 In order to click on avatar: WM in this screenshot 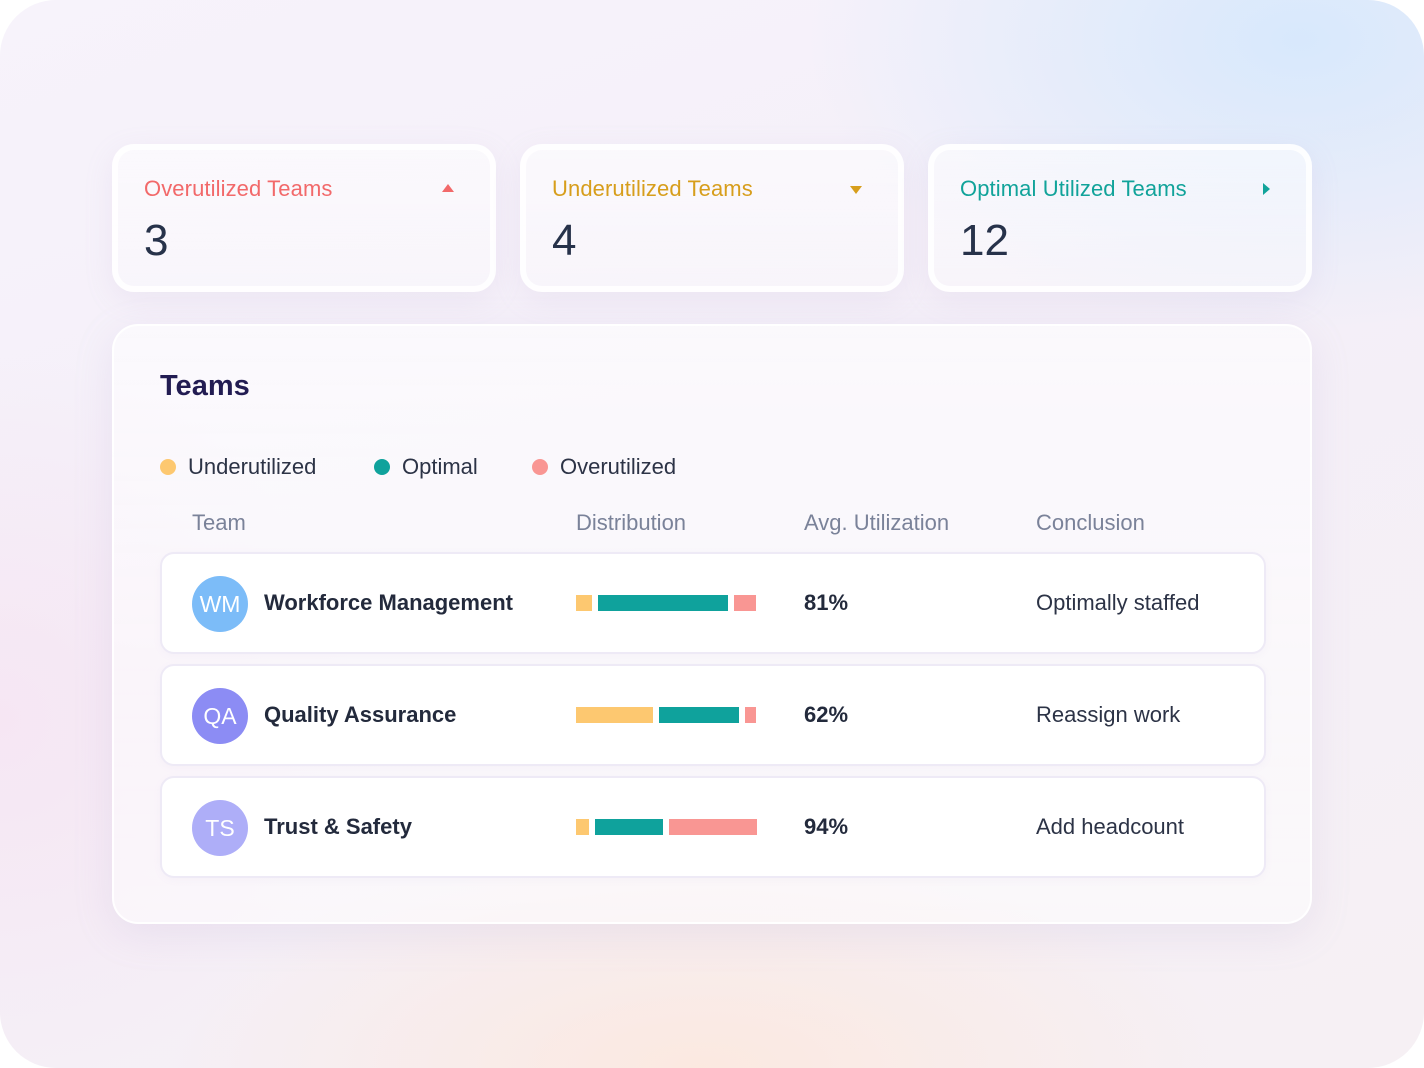, I will do `click(220, 604)`.